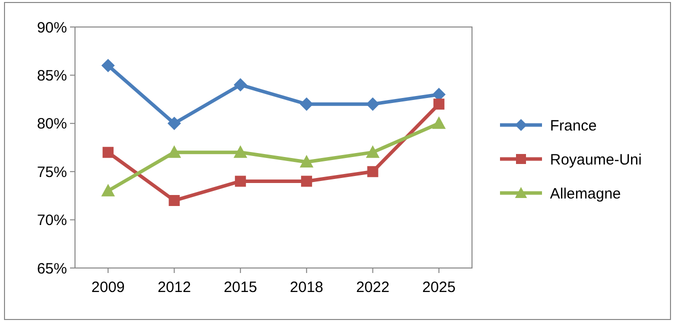 The height and width of the screenshot is (323, 675). I want to click on x-tick-label: 2009, so click(108, 287).